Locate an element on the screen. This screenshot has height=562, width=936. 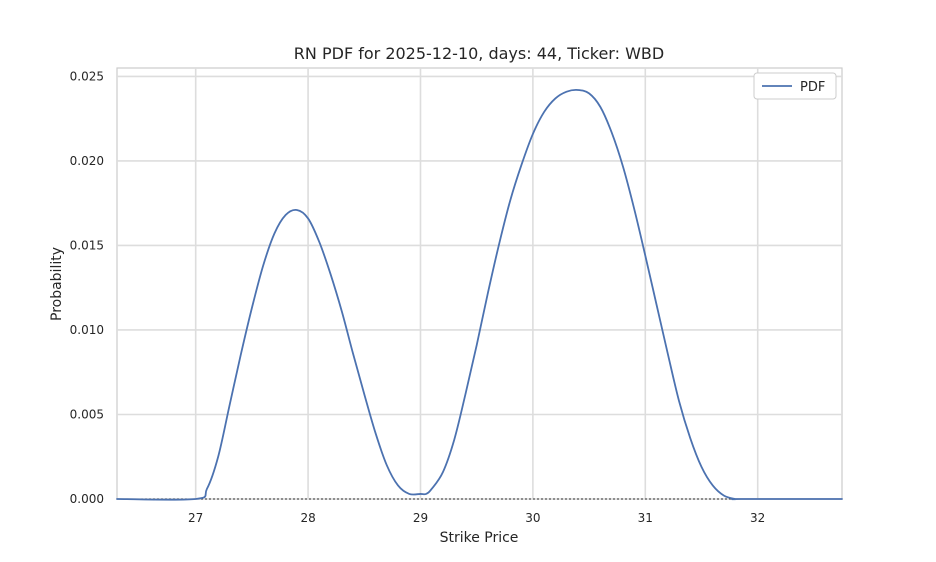
x-tick-label: 32 is located at coordinates (757, 518).